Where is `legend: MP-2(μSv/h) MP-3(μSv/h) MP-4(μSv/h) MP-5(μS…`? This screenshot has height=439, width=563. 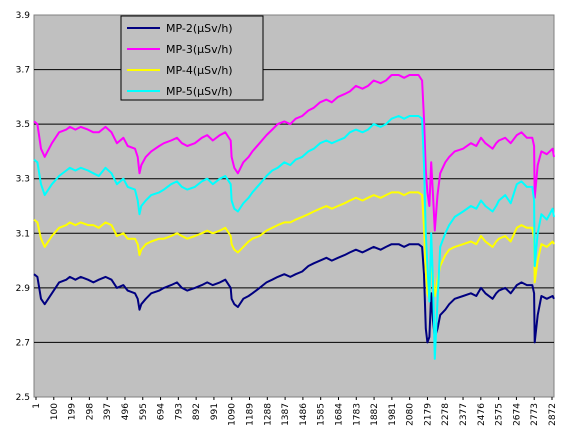
legend: MP-2(μSv/h) MP-3(μSv/h) MP-4(μSv/h) MP-5(μS… is located at coordinates (192, 58).